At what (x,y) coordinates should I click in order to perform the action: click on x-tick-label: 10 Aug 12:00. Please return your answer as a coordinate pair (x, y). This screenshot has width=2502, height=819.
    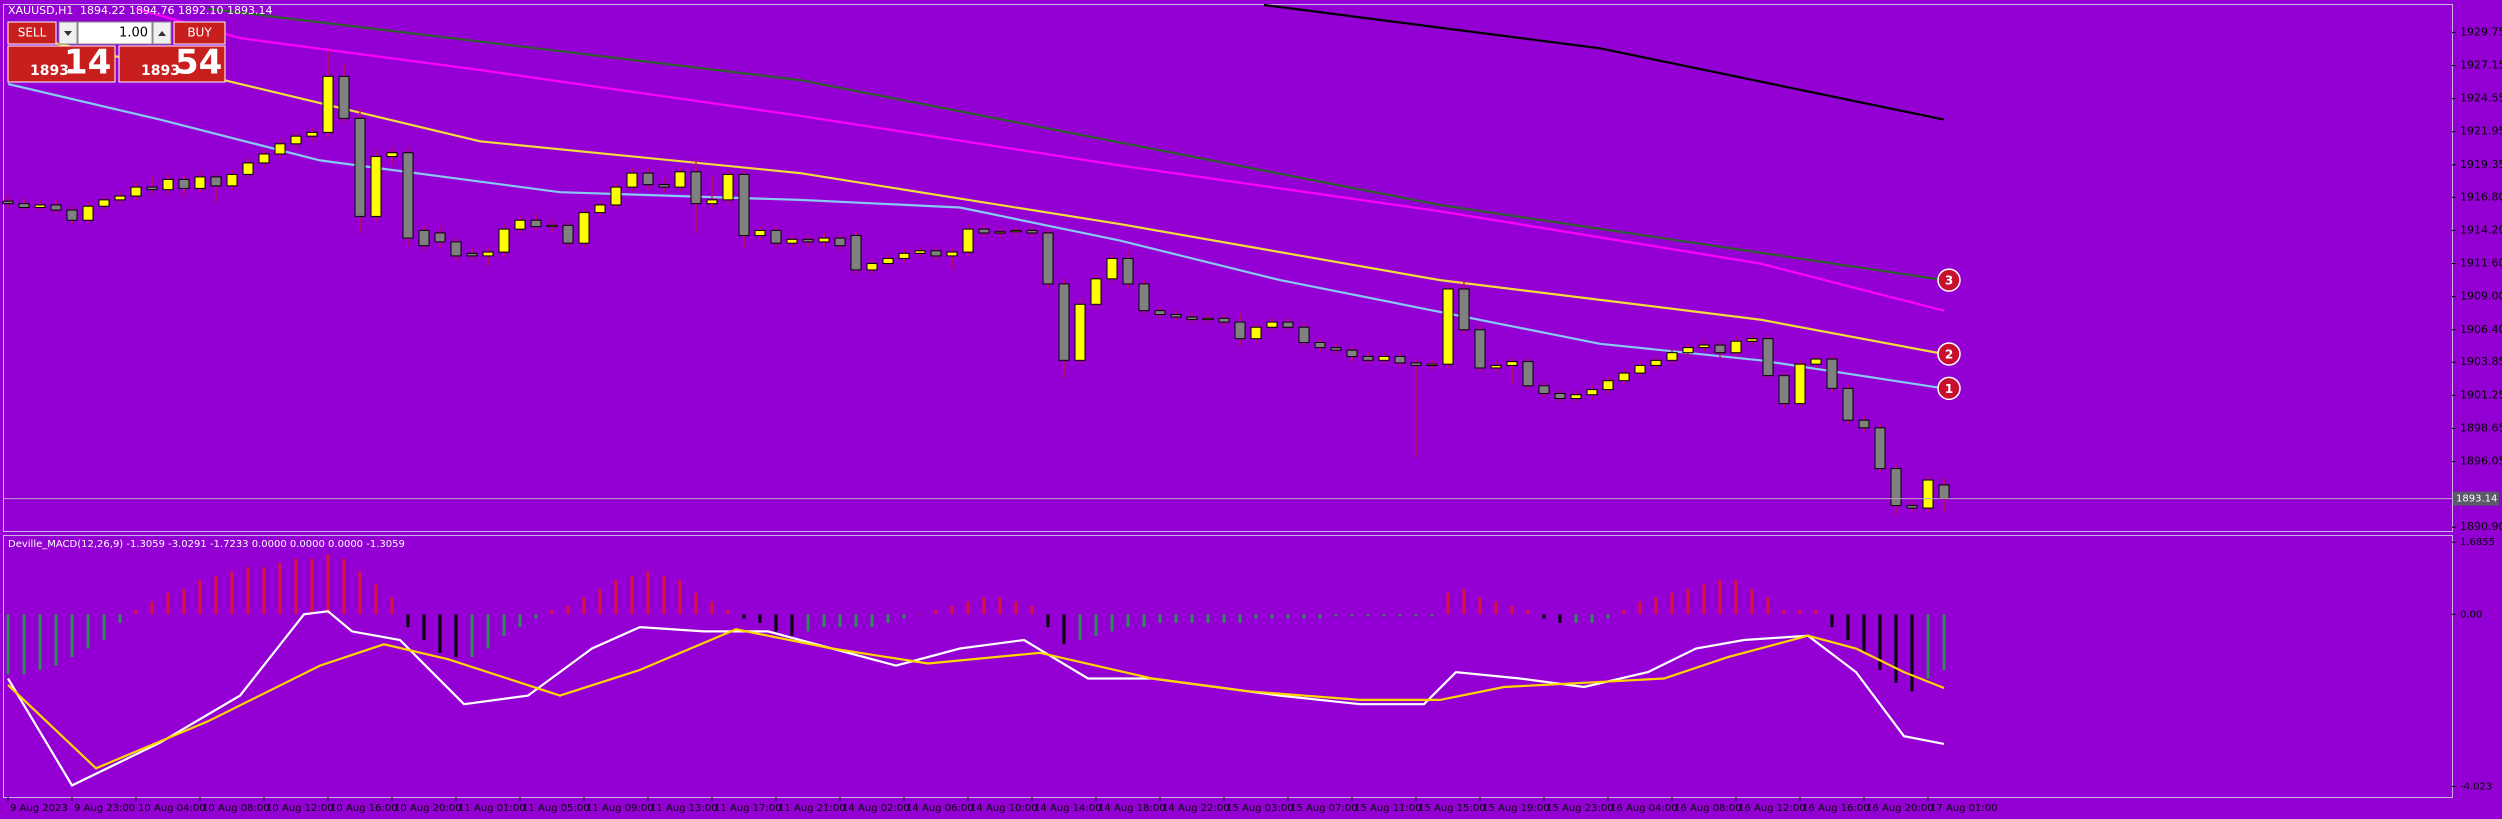
    Looking at the image, I should click on (299, 808).